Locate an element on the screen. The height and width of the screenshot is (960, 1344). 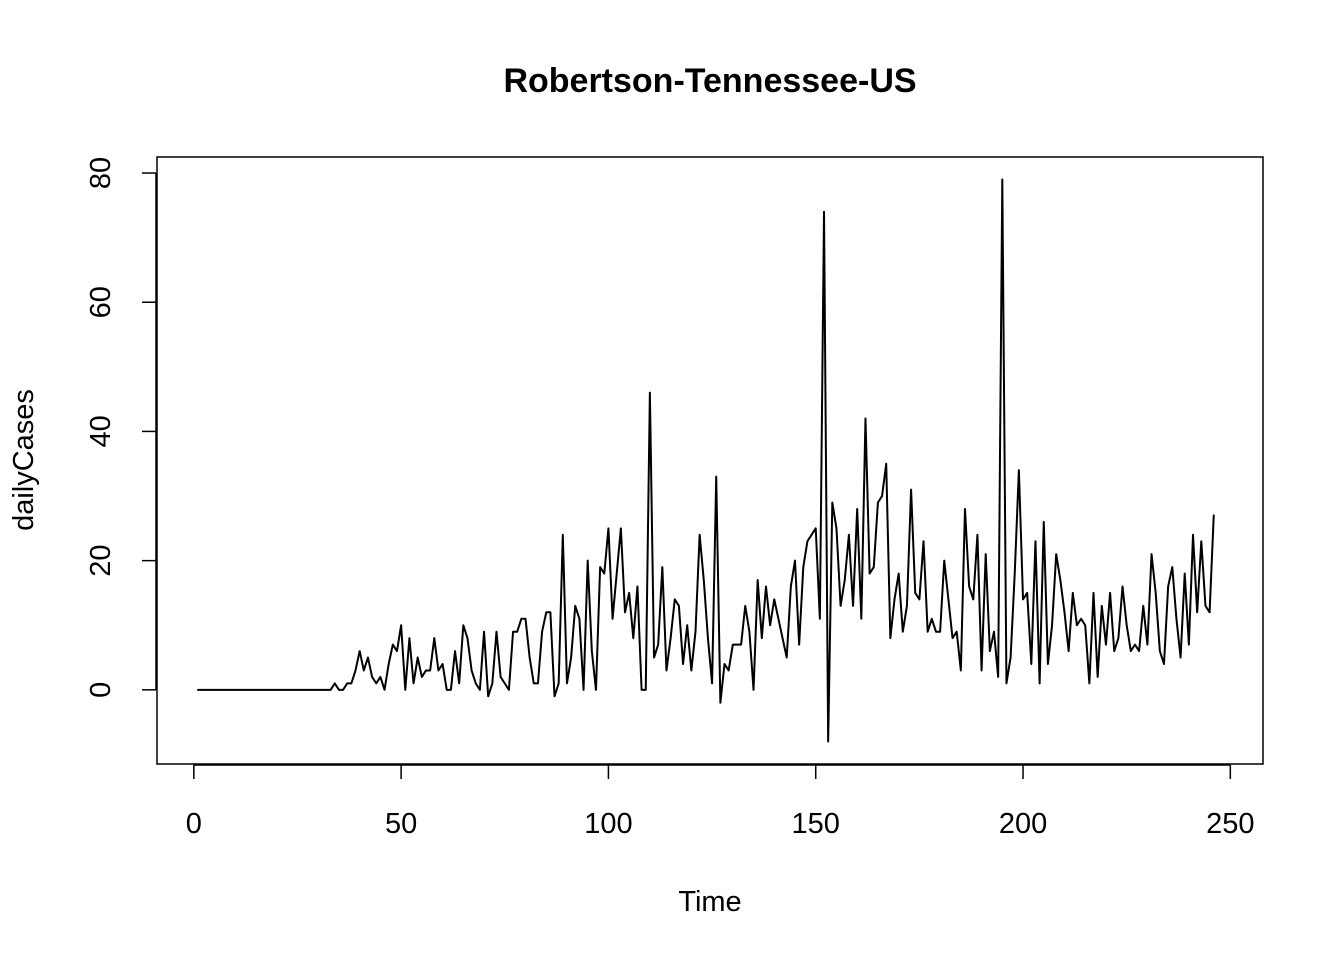
y-tick-label: 0 is located at coordinates (101, 690).